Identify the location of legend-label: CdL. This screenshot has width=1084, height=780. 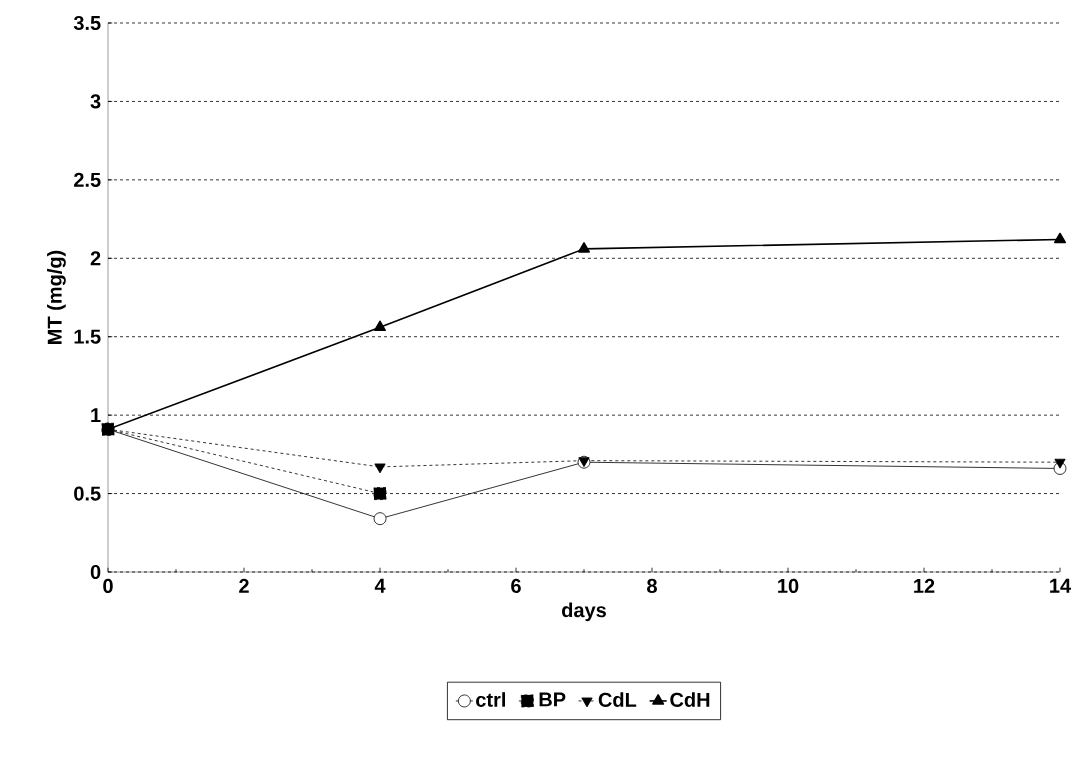
(617, 699).